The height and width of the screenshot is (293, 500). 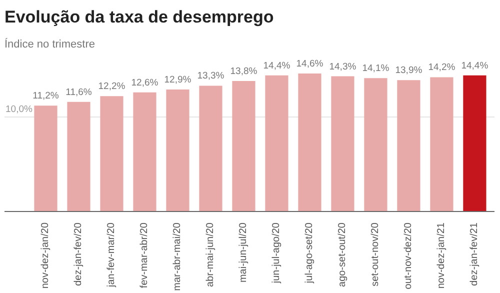 What do you see at coordinates (310, 64) in the screenshot?
I see `data-label: 14,6%` at bounding box center [310, 64].